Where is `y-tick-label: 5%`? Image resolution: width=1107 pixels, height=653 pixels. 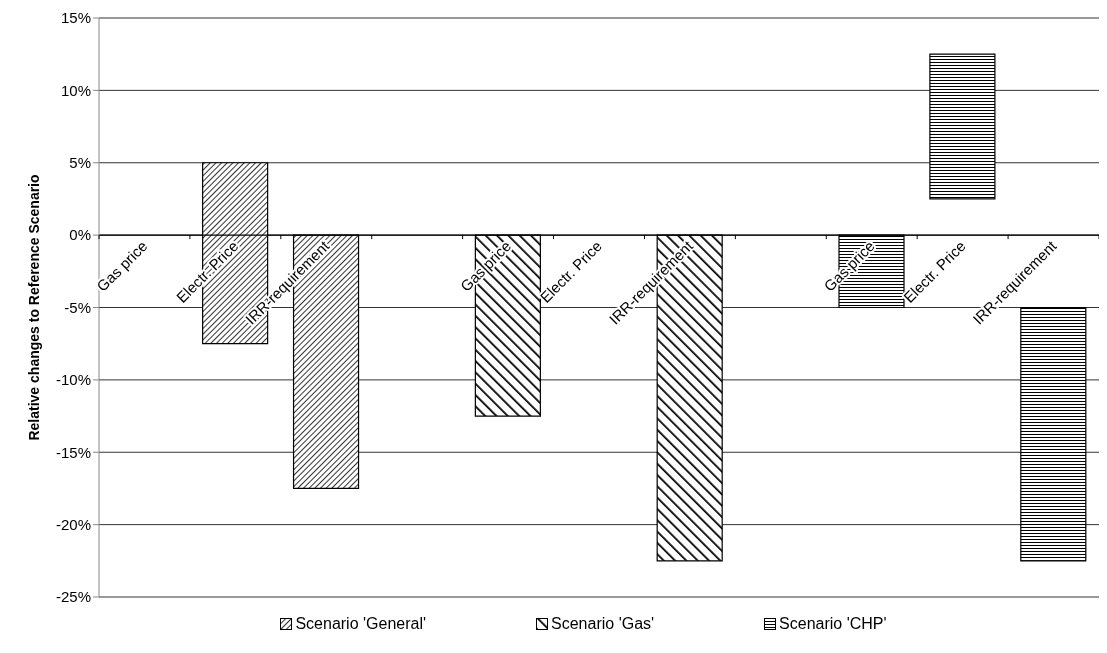
y-tick-label: 5% is located at coordinates (80, 163).